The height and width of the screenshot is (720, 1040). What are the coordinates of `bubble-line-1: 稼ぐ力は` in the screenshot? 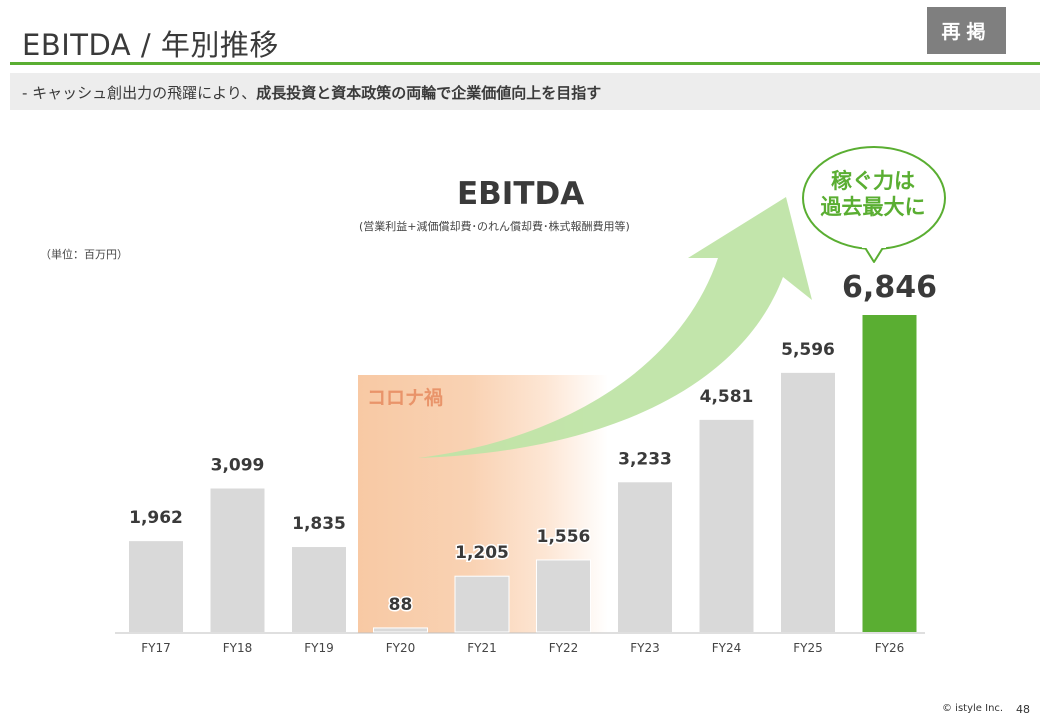 It's located at (873, 181).